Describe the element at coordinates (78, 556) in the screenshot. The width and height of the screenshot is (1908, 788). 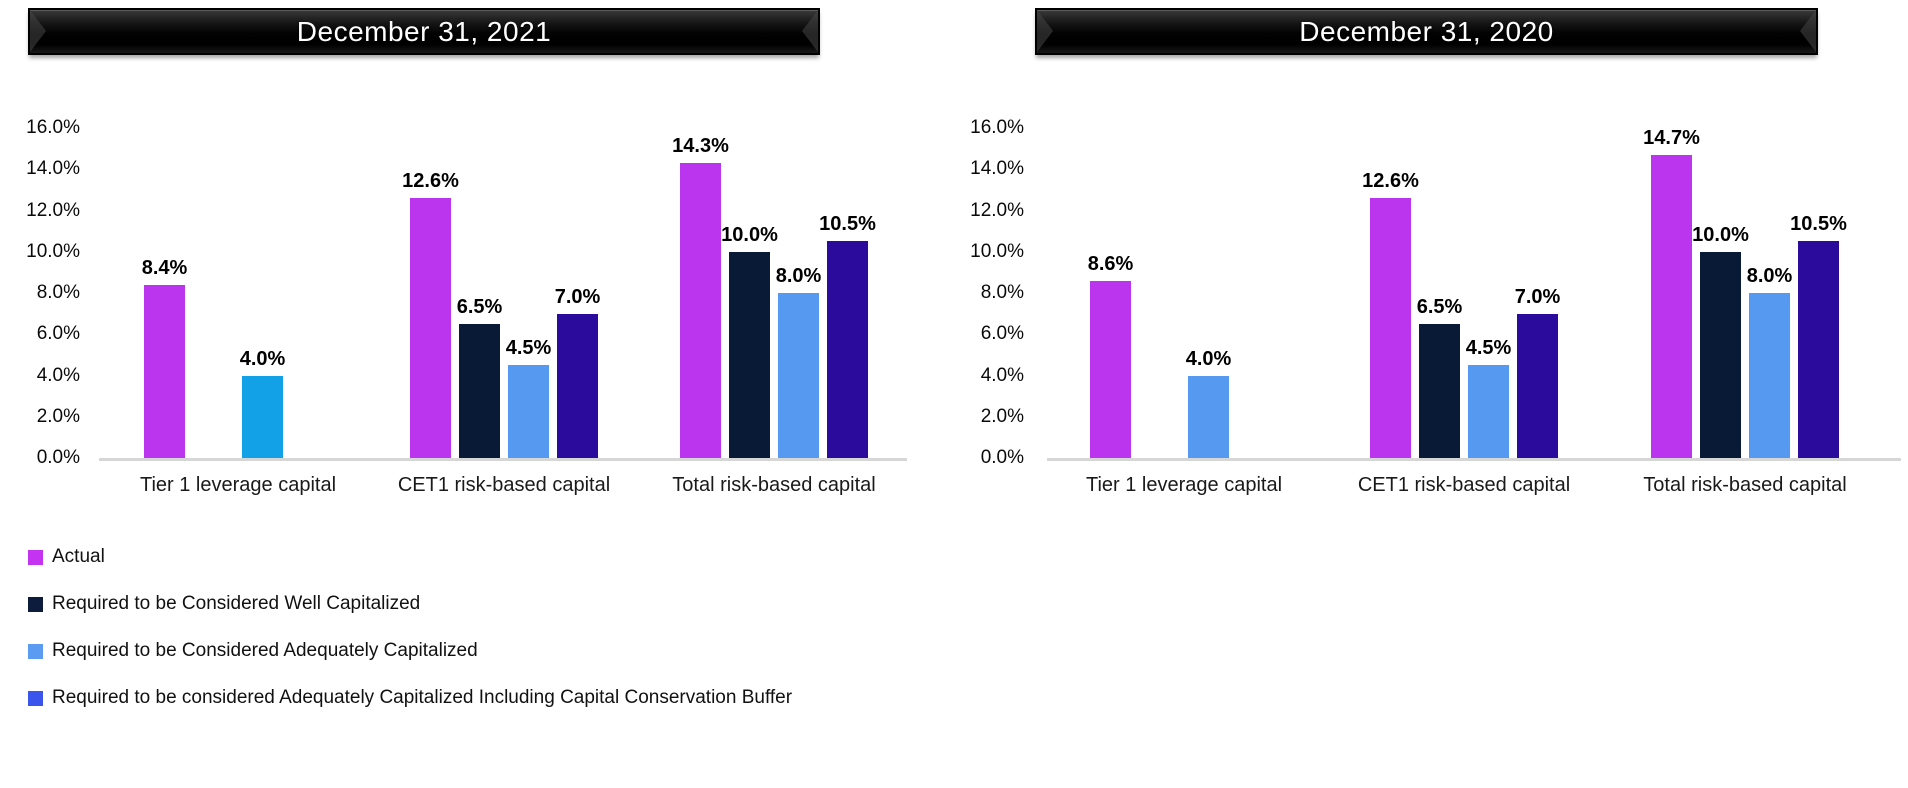
I see `legend-label: Actual` at that location.